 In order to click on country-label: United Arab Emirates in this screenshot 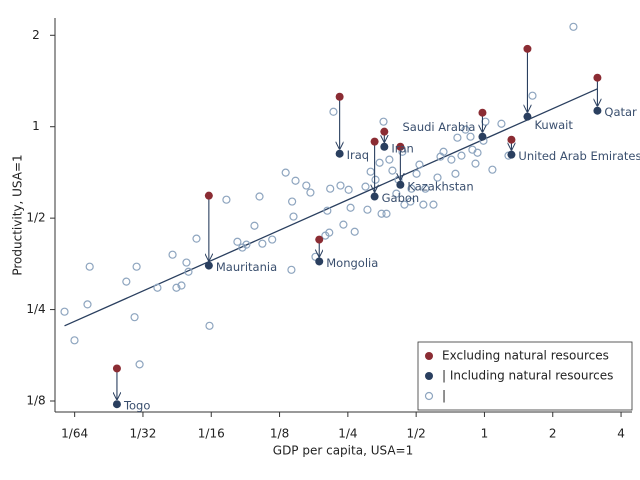, I will do `click(579, 156)`.